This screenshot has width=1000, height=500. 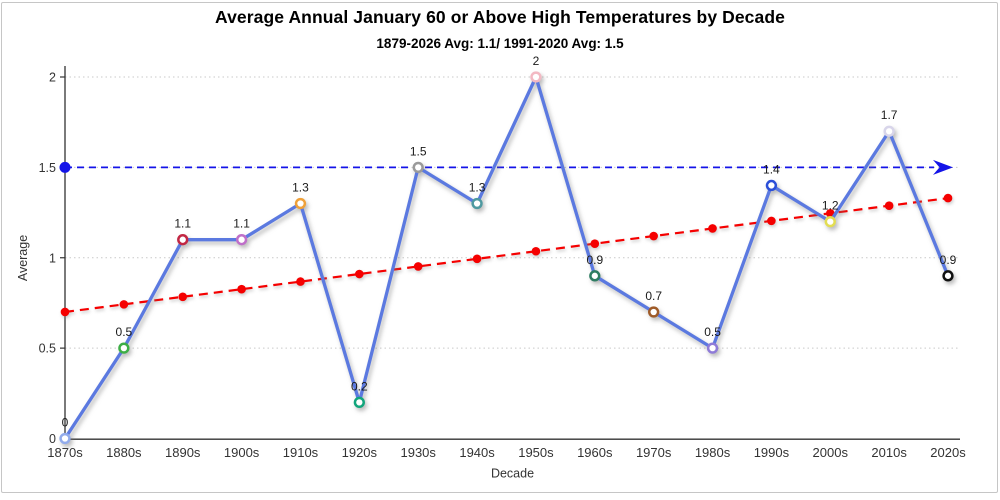 I want to click on data-point-label: 0, so click(x=65, y=423).